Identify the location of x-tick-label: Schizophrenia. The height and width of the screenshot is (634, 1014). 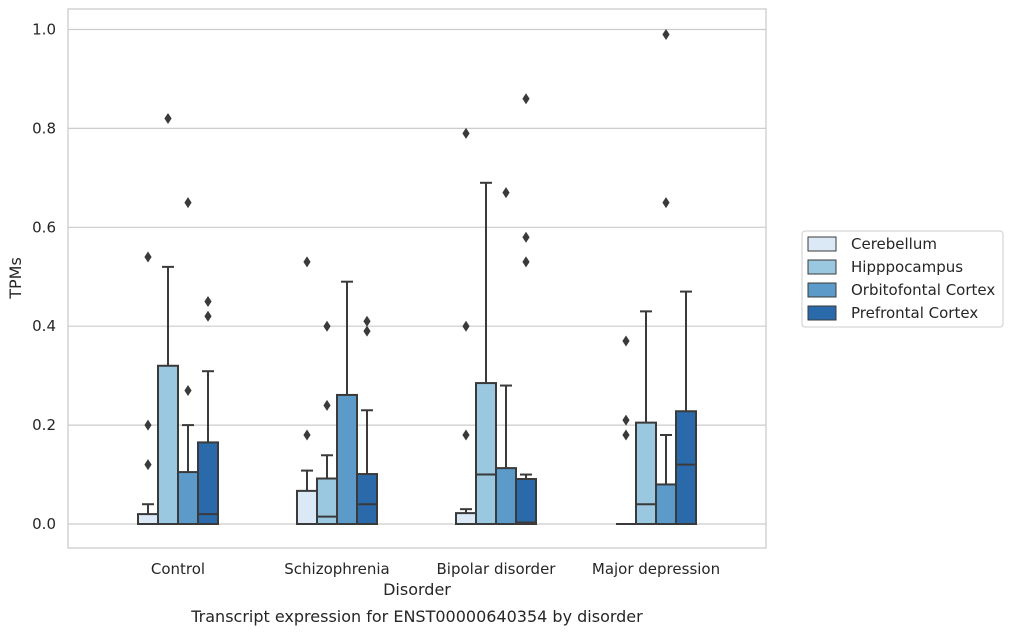
(336, 569).